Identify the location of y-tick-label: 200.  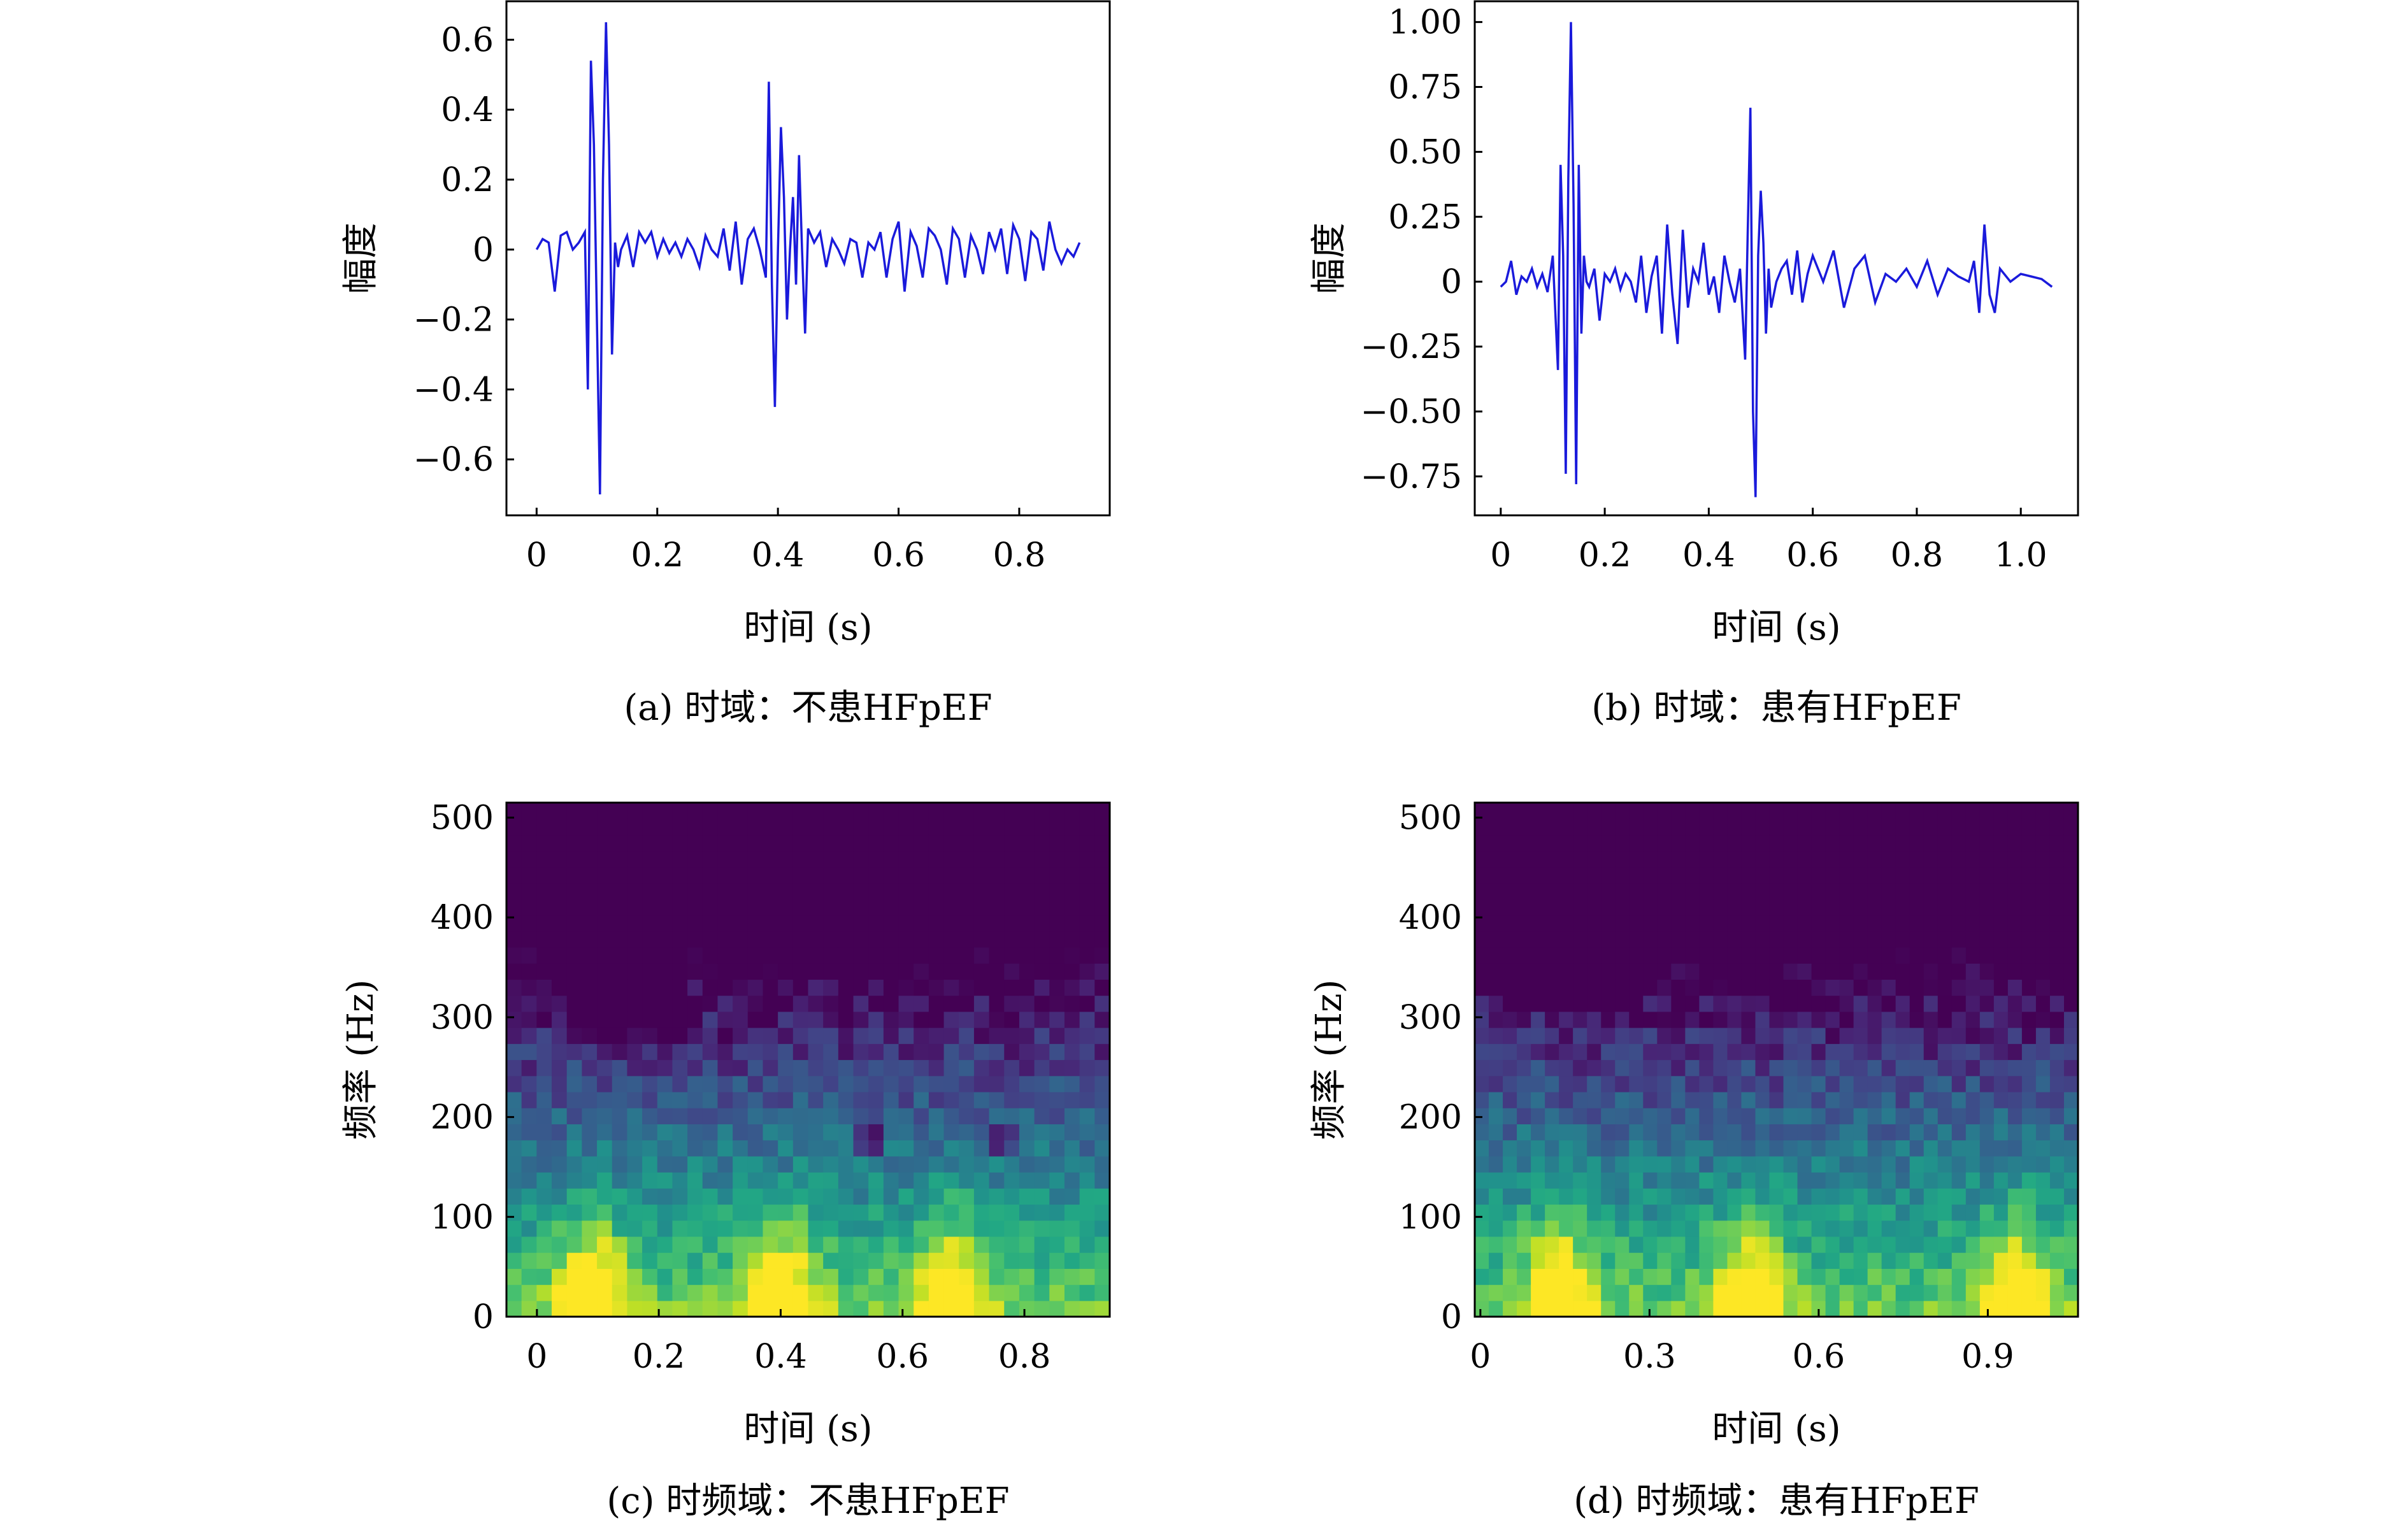
(462, 1118).